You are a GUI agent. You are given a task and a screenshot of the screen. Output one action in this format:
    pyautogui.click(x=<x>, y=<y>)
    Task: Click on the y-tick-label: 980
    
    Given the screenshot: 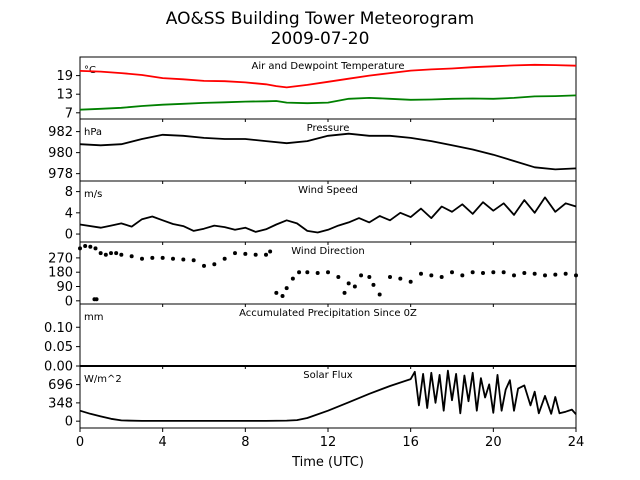 What is the action you would take?
    pyautogui.click(x=60, y=153)
    